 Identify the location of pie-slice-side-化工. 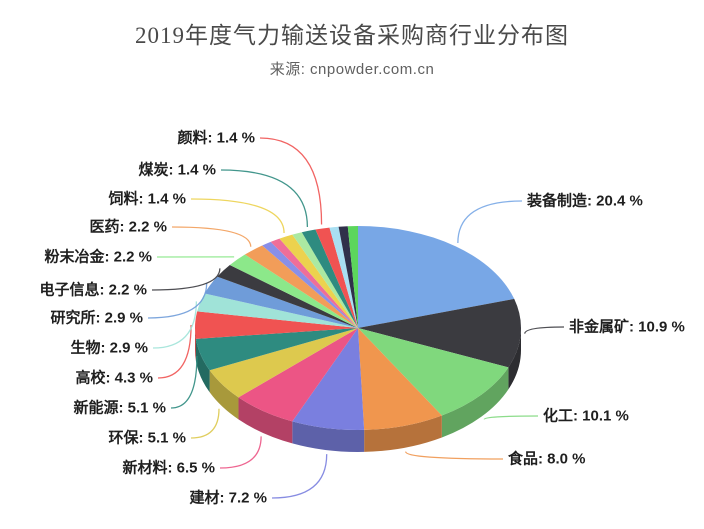
(475, 402).